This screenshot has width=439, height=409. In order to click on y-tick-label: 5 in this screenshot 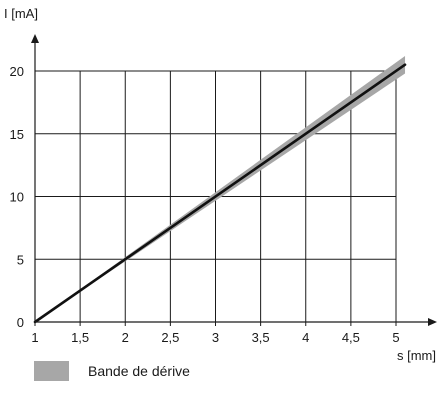, I will do `click(20, 259)`.